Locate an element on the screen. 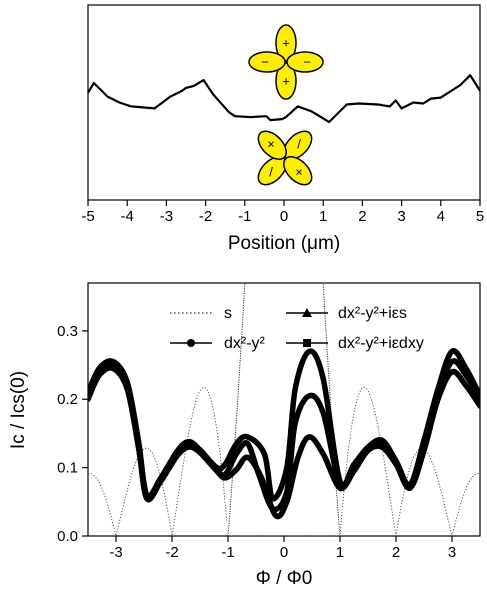  orbital-top-lobe-sign: + is located at coordinates (286, 43).